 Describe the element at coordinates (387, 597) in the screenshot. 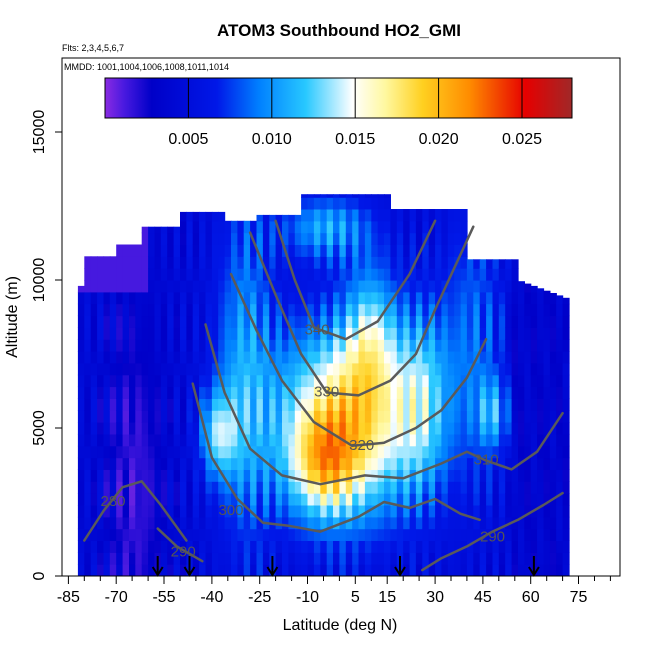

I see `x-tick-label: 15` at that location.